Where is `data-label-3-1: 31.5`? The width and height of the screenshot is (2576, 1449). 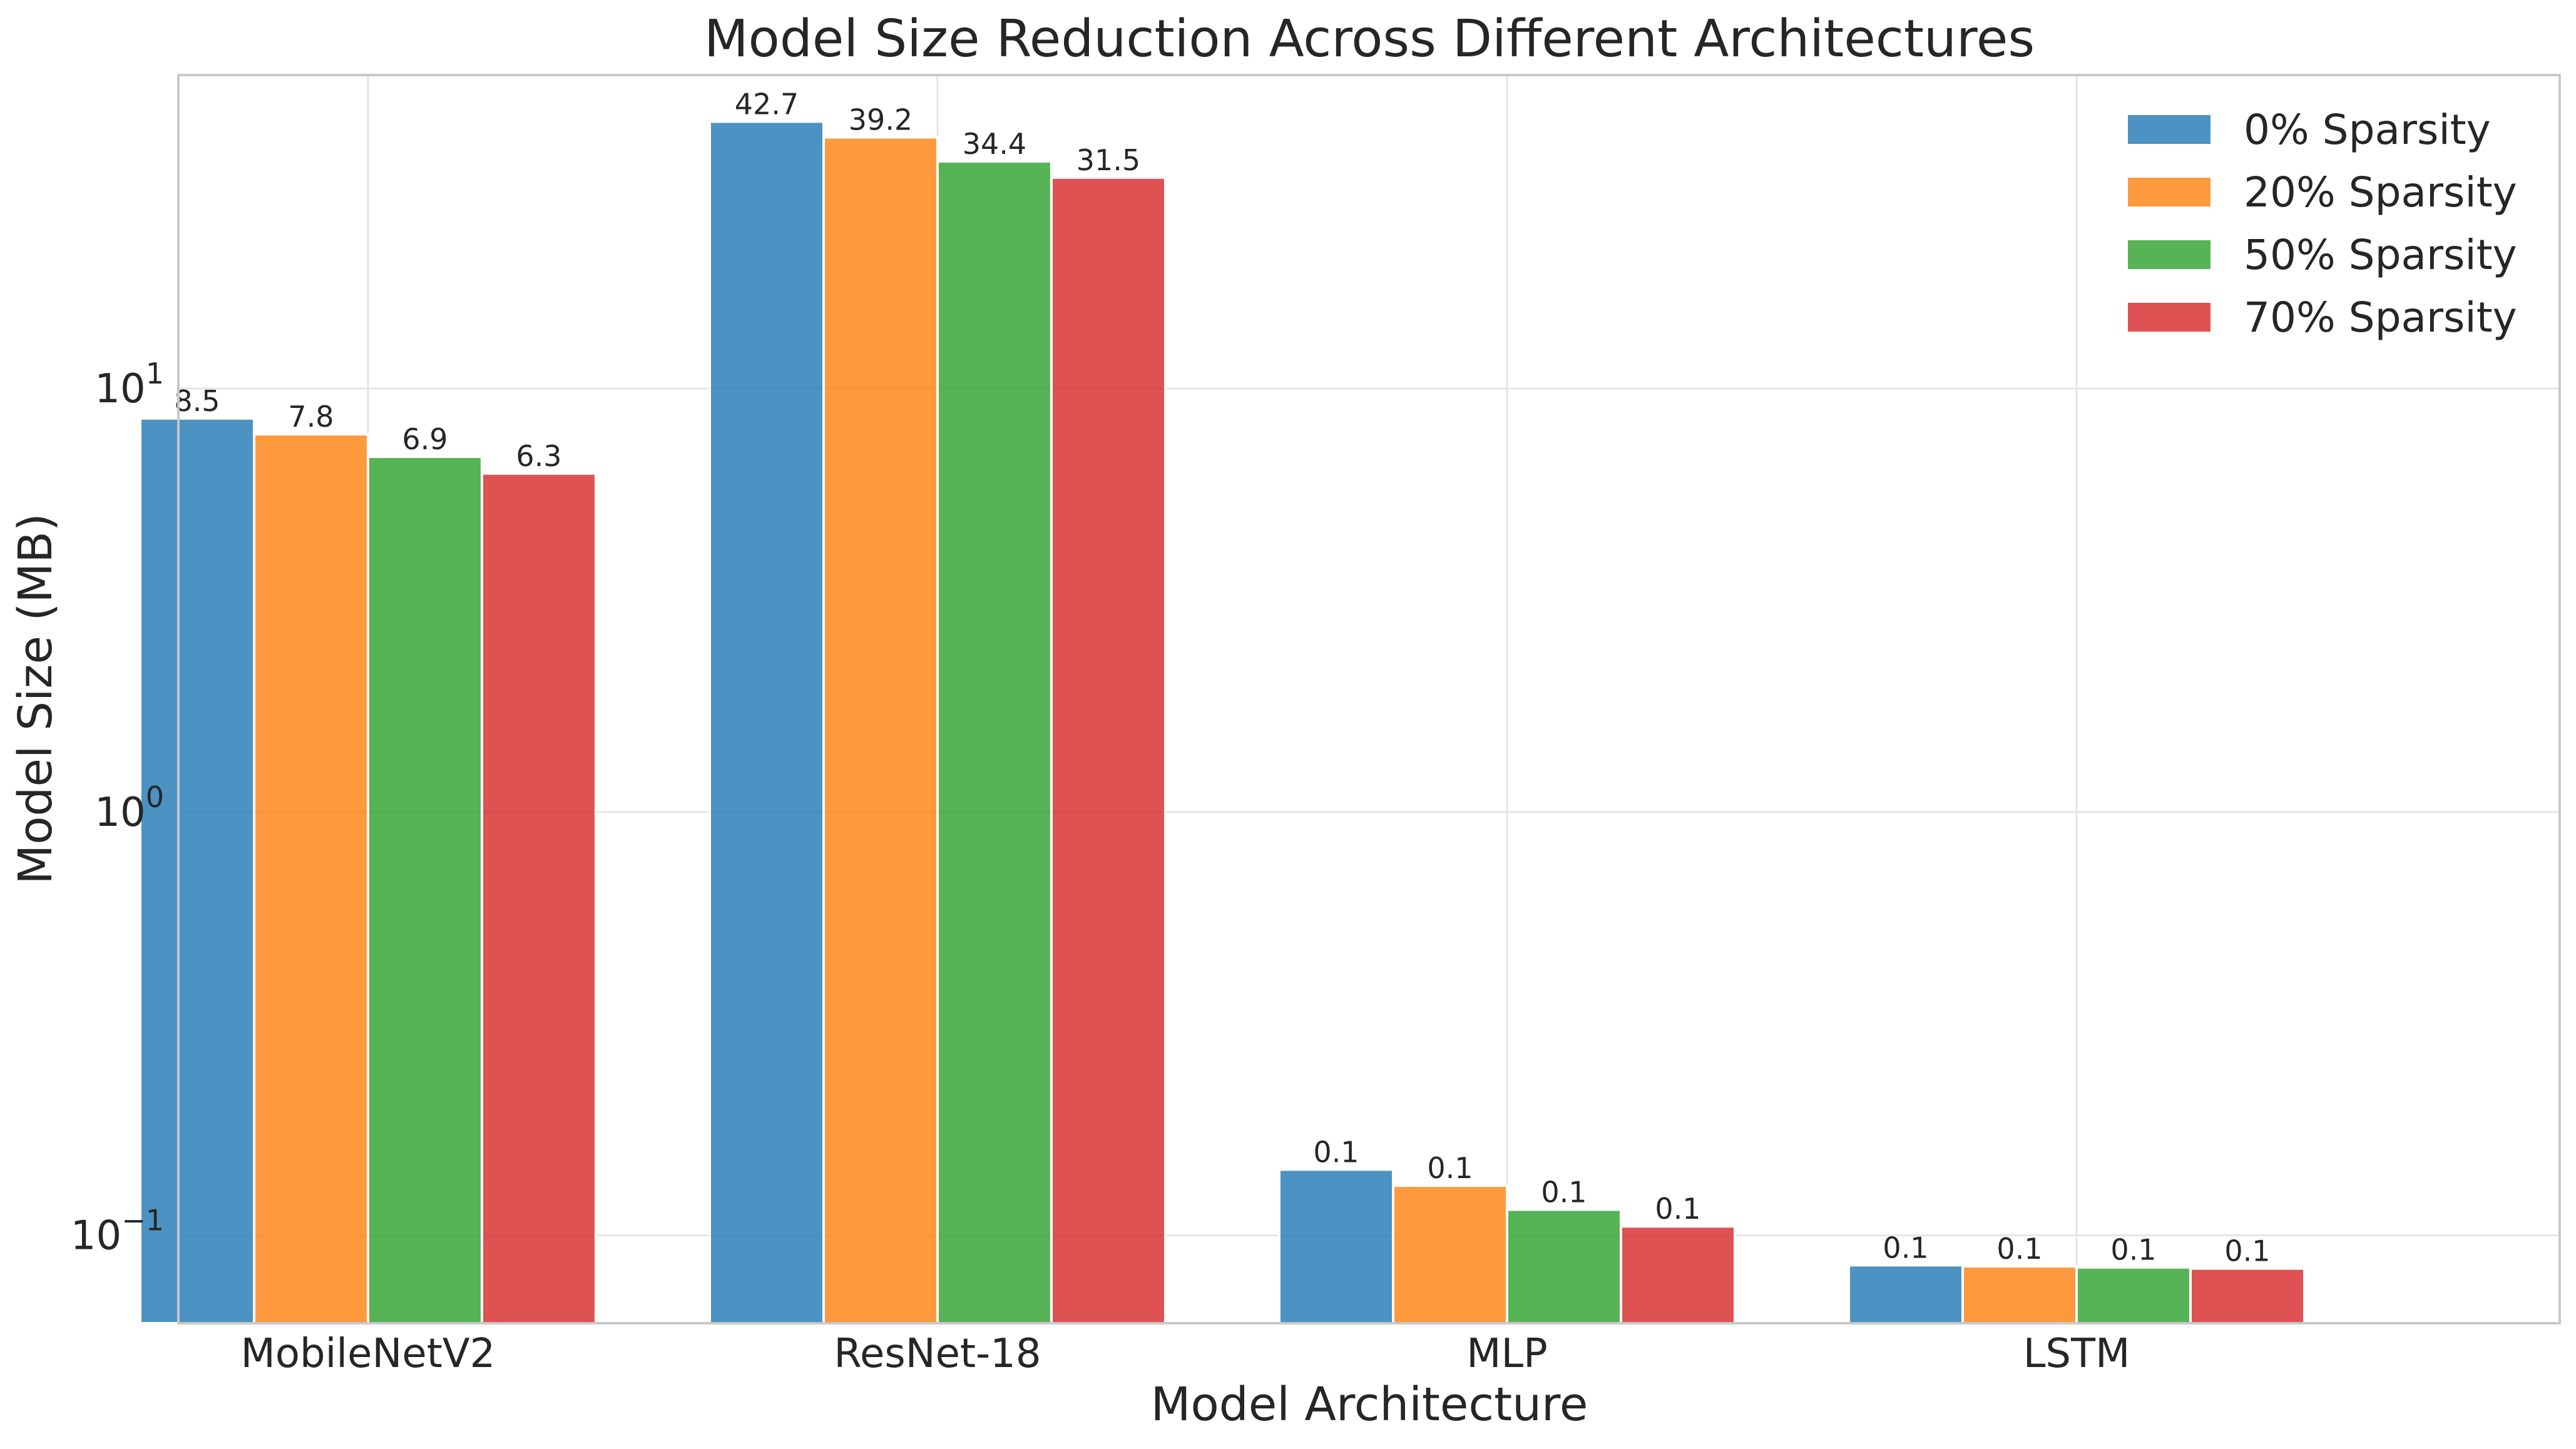 data-label-3-1: 31.5 is located at coordinates (1108, 160).